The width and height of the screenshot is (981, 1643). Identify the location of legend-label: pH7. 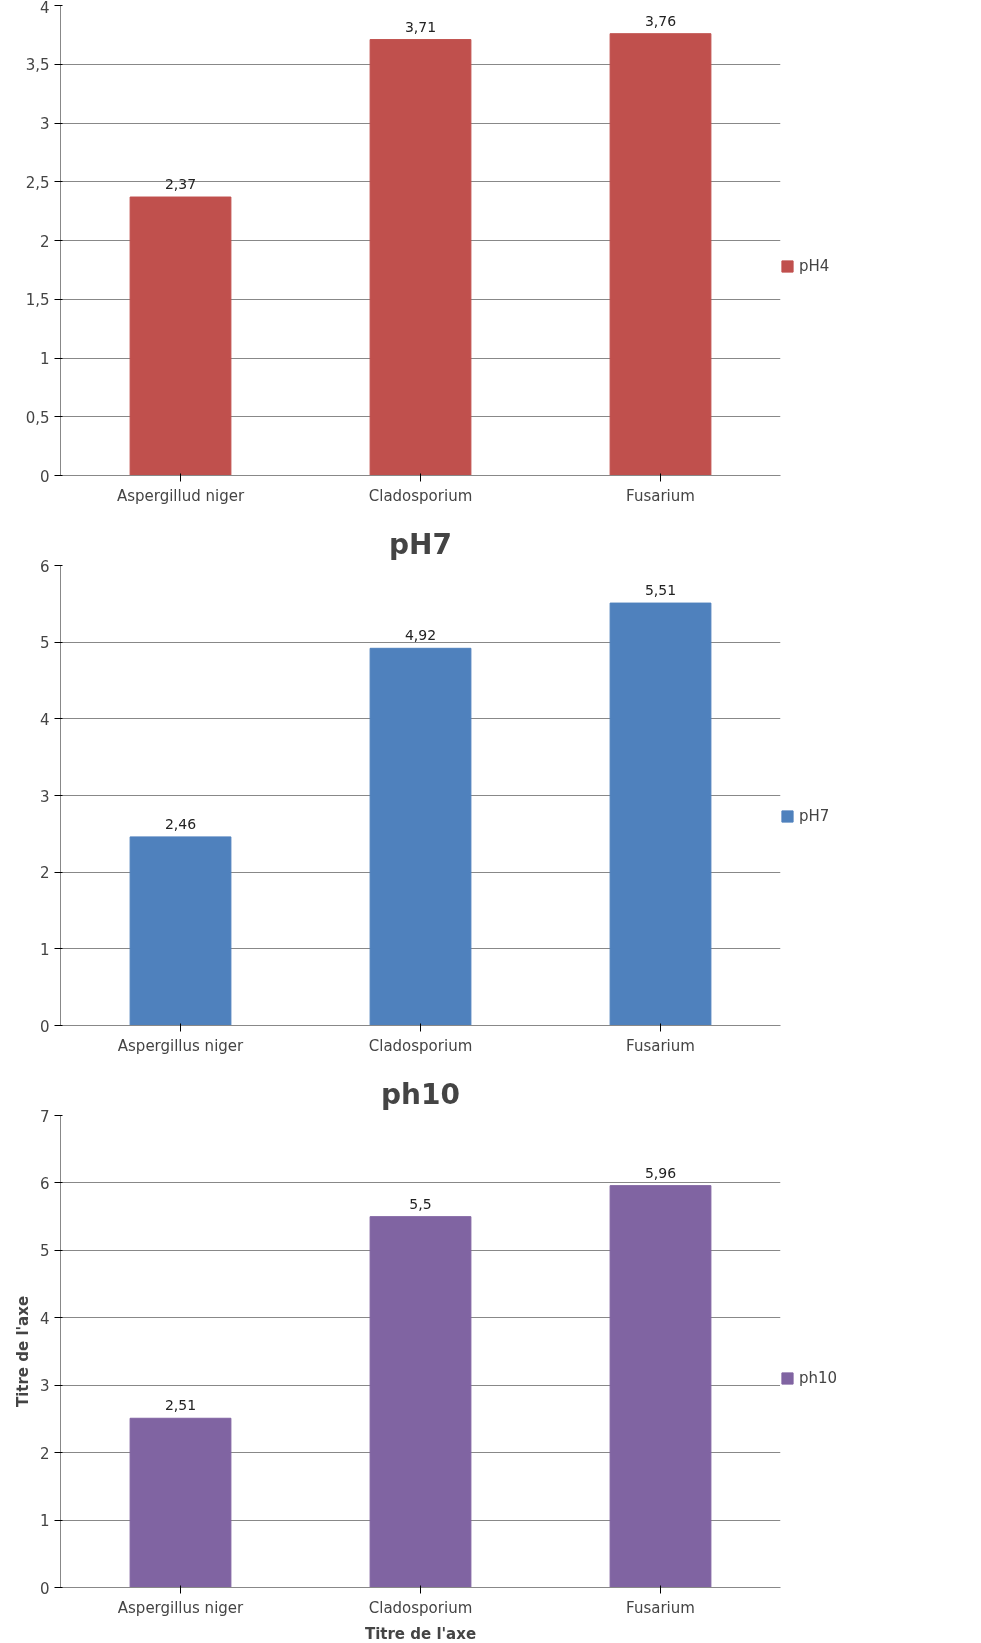
(814, 816).